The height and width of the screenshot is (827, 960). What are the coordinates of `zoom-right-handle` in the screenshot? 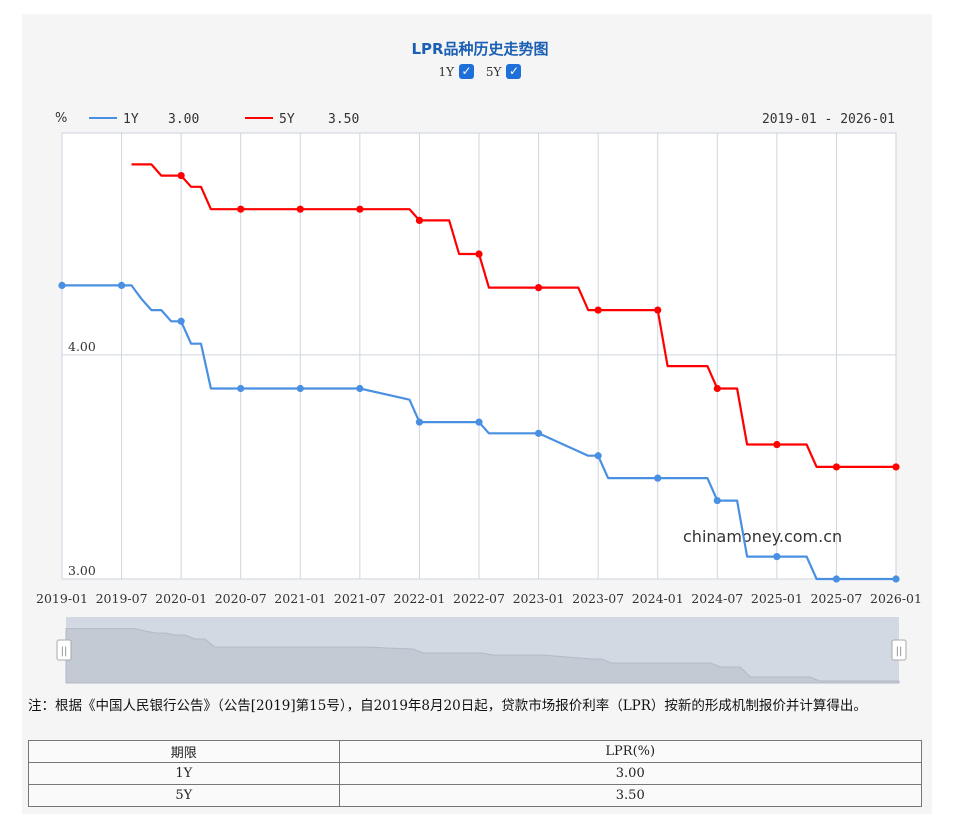 It's located at (899, 650).